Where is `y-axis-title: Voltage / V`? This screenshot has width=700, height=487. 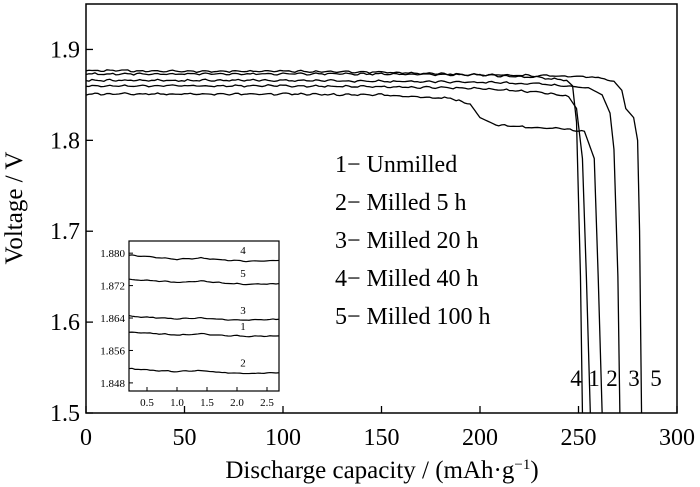
y-axis-title: Voltage / V is located at coordinates (14, 208).